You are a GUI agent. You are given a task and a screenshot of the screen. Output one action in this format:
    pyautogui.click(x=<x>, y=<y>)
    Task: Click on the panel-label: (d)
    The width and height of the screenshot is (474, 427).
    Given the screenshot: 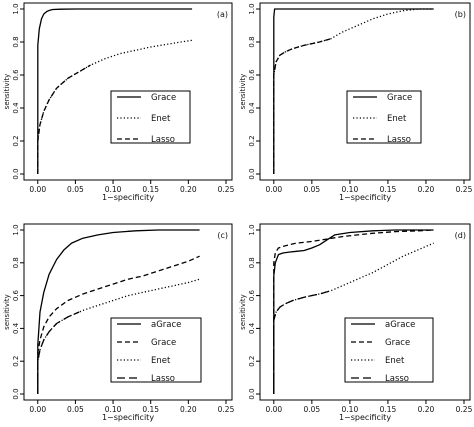 What is the action you would take?
    pyautogui.click(x=460, y=235)
    